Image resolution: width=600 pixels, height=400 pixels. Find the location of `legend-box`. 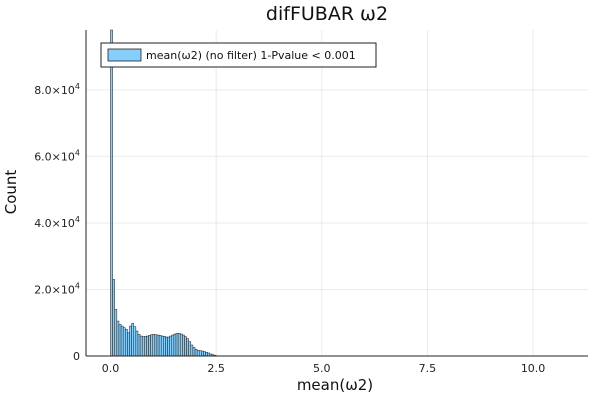

legend-box is located at coordinates (238, 55).